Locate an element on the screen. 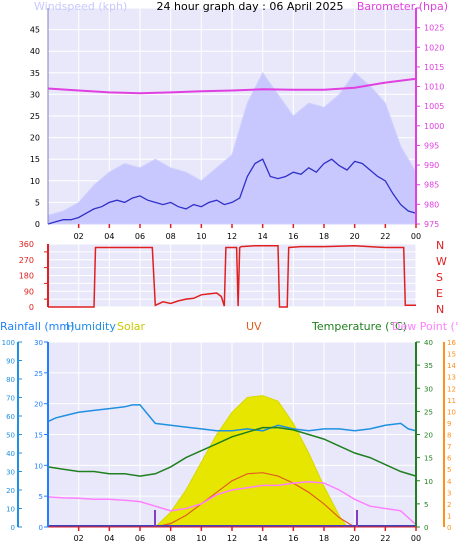  temp-x-tick-label: 02 is located at coordinates (79, 538).